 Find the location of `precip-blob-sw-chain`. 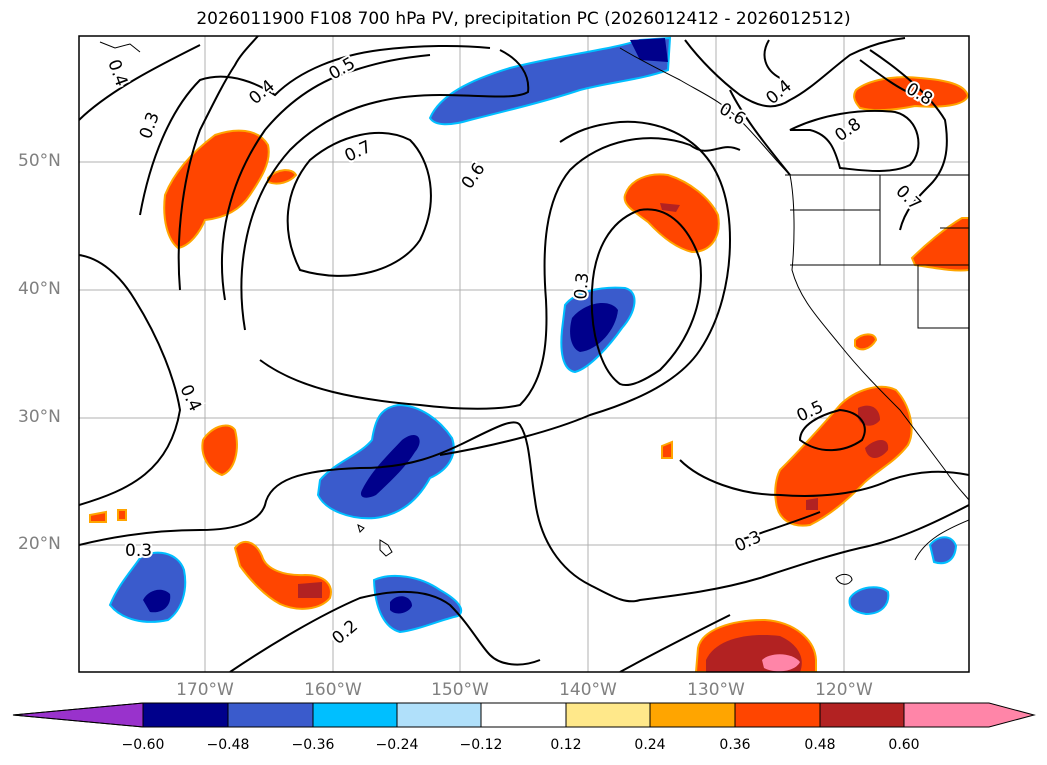

precip-blob-sw-chain is located at coordinates (282, 575).